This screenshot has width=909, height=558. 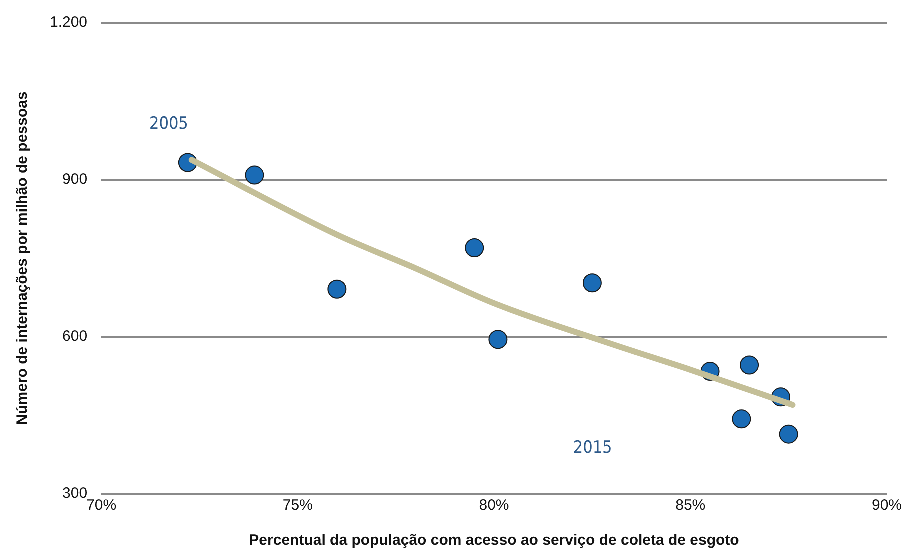 I want to click on y-tick-label: 1.200, so click(x=69, y=23).